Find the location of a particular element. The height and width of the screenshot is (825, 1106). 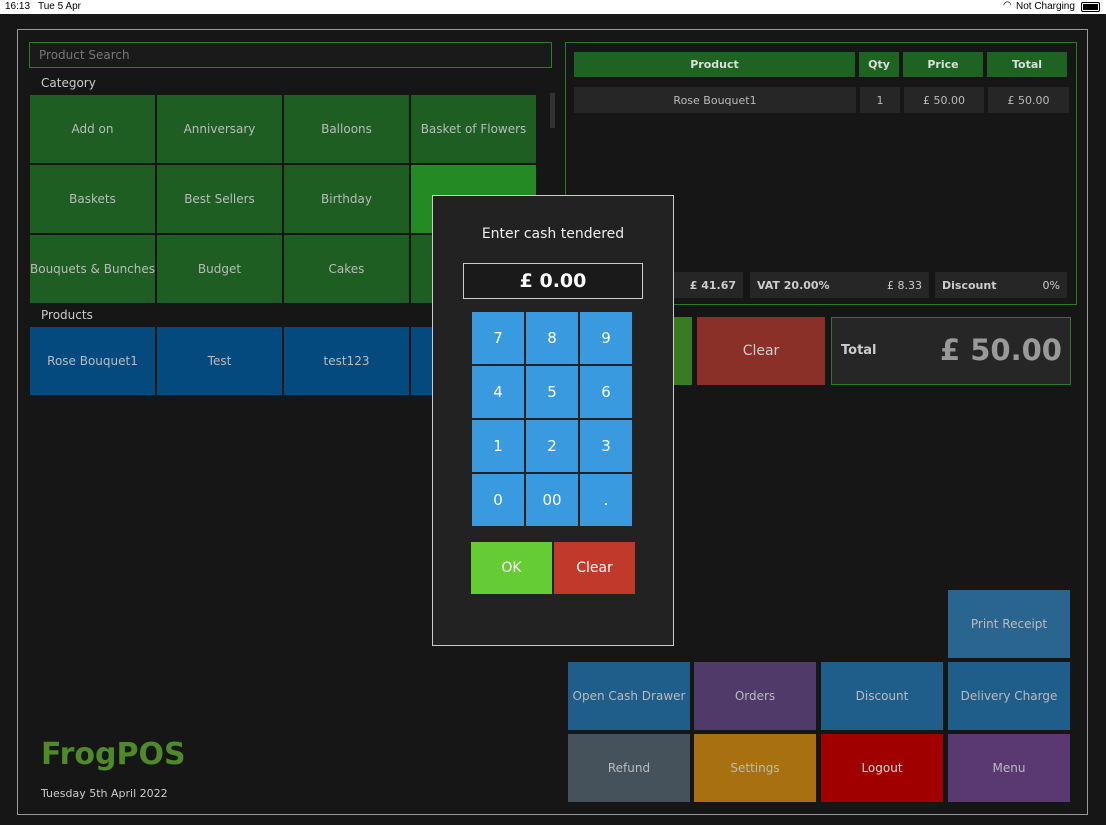

keypad-key: 0 is located at coordinates (498, 500).